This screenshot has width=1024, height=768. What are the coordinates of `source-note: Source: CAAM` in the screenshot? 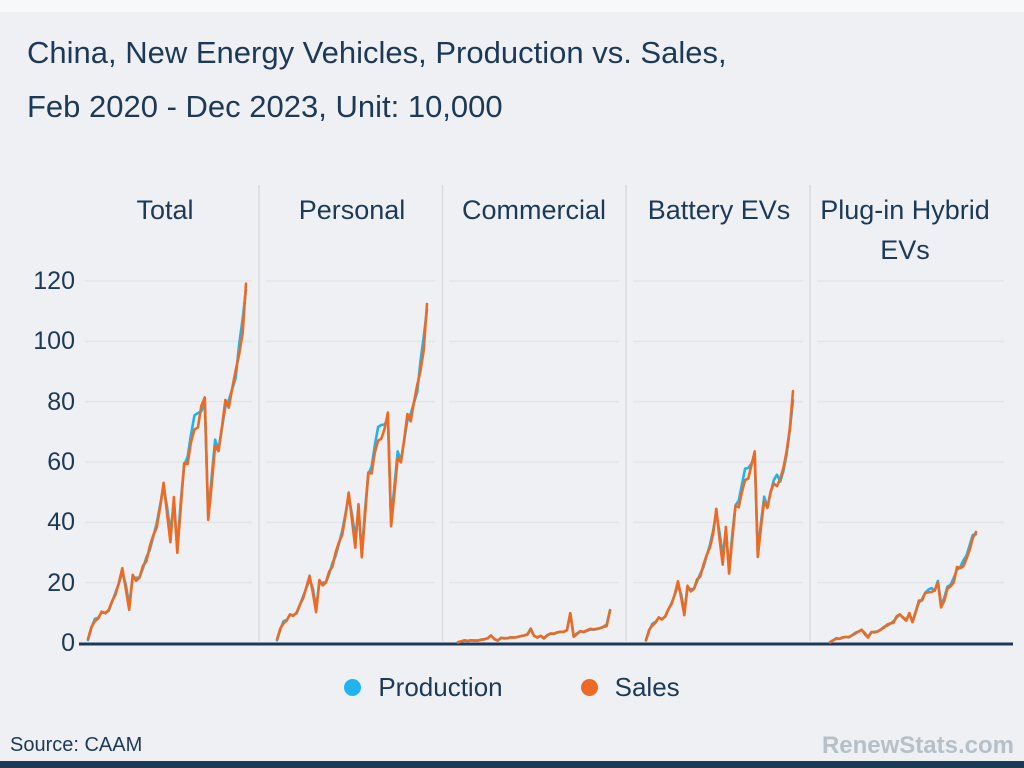 It's located at (76, 745).